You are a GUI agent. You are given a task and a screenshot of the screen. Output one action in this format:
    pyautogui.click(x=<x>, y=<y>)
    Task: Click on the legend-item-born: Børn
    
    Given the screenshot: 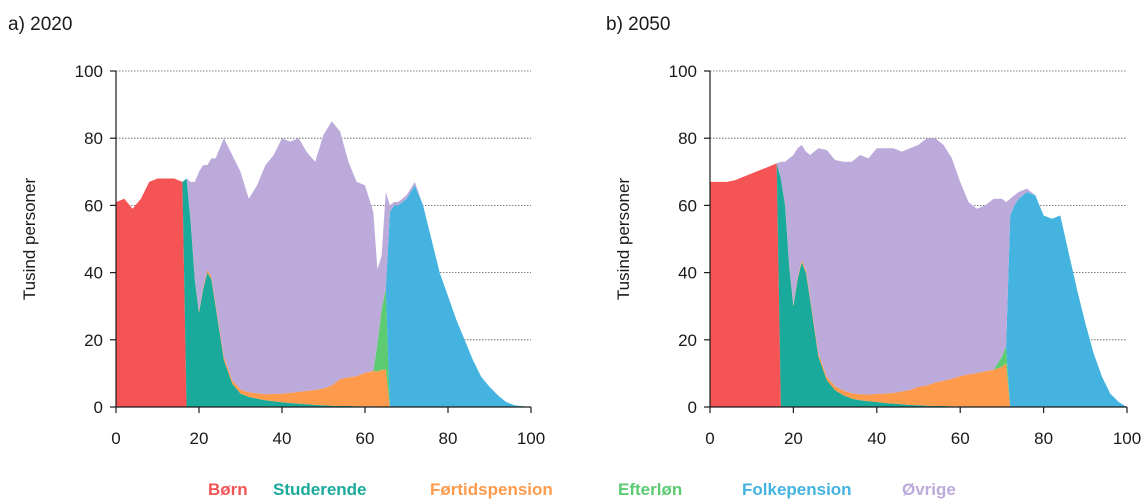 What is the action you would take?
    pyautogui.click(x=228, y=489)
    